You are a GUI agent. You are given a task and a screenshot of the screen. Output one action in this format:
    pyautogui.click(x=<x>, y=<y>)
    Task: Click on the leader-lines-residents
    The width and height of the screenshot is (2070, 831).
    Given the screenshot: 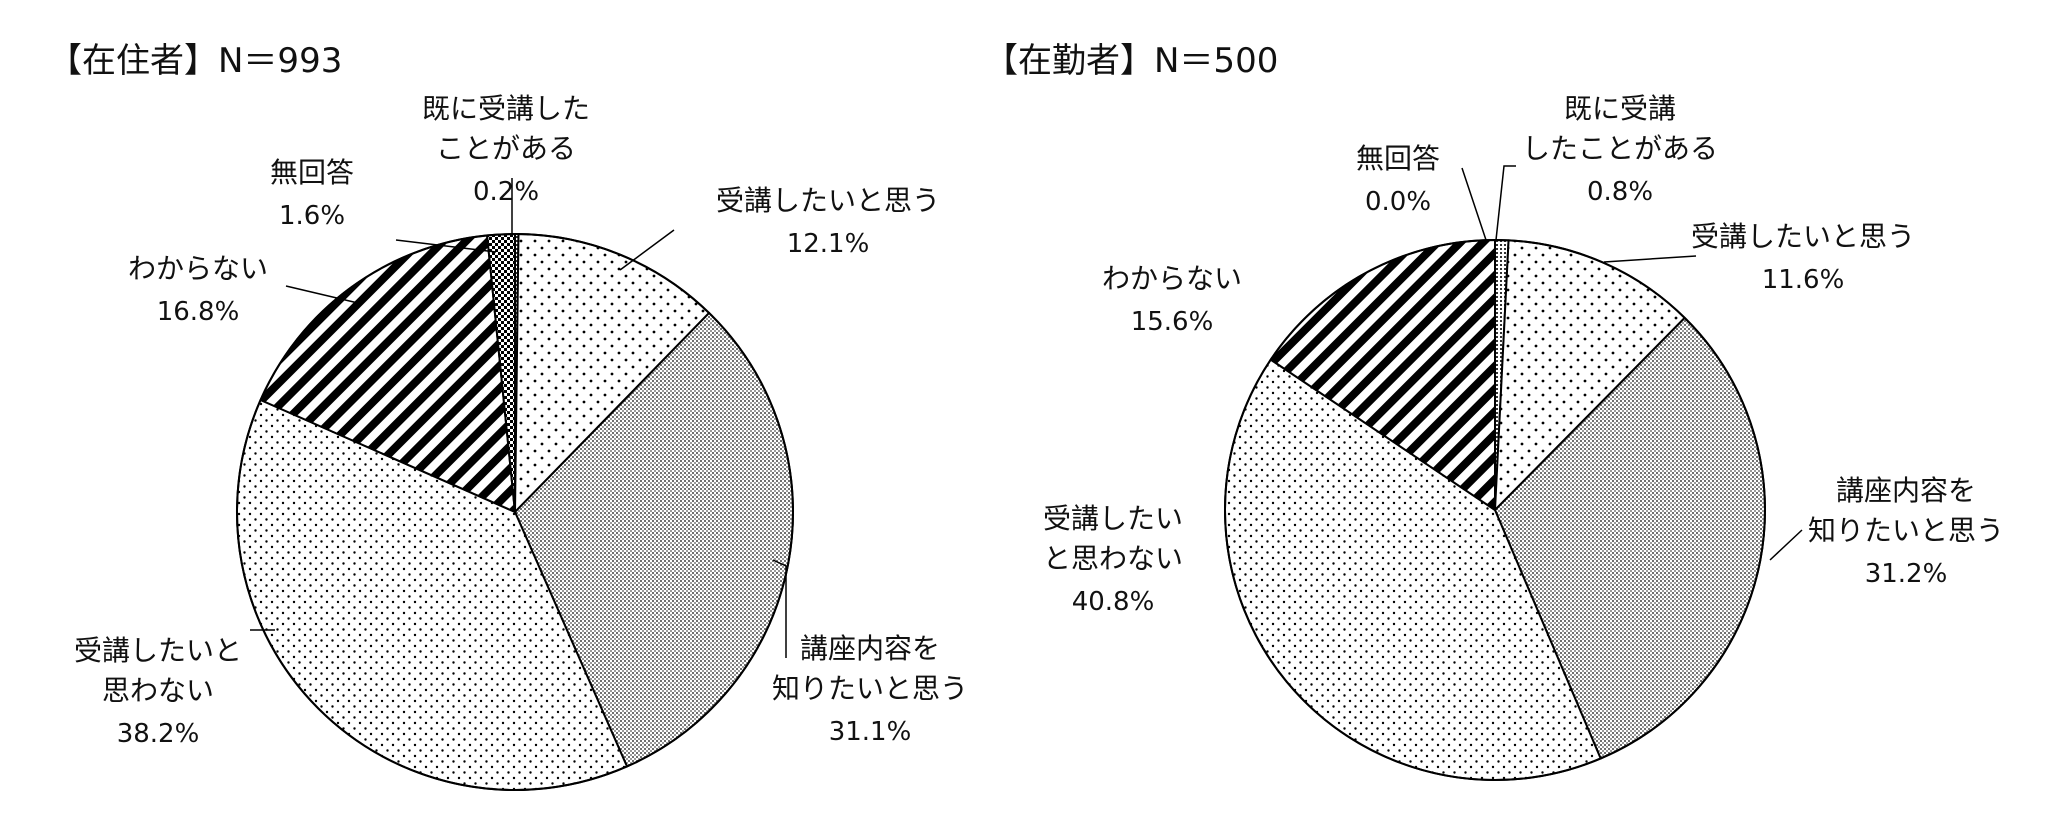 What is the action you would take?
    pyautogui.click(x=518, y=418)
    